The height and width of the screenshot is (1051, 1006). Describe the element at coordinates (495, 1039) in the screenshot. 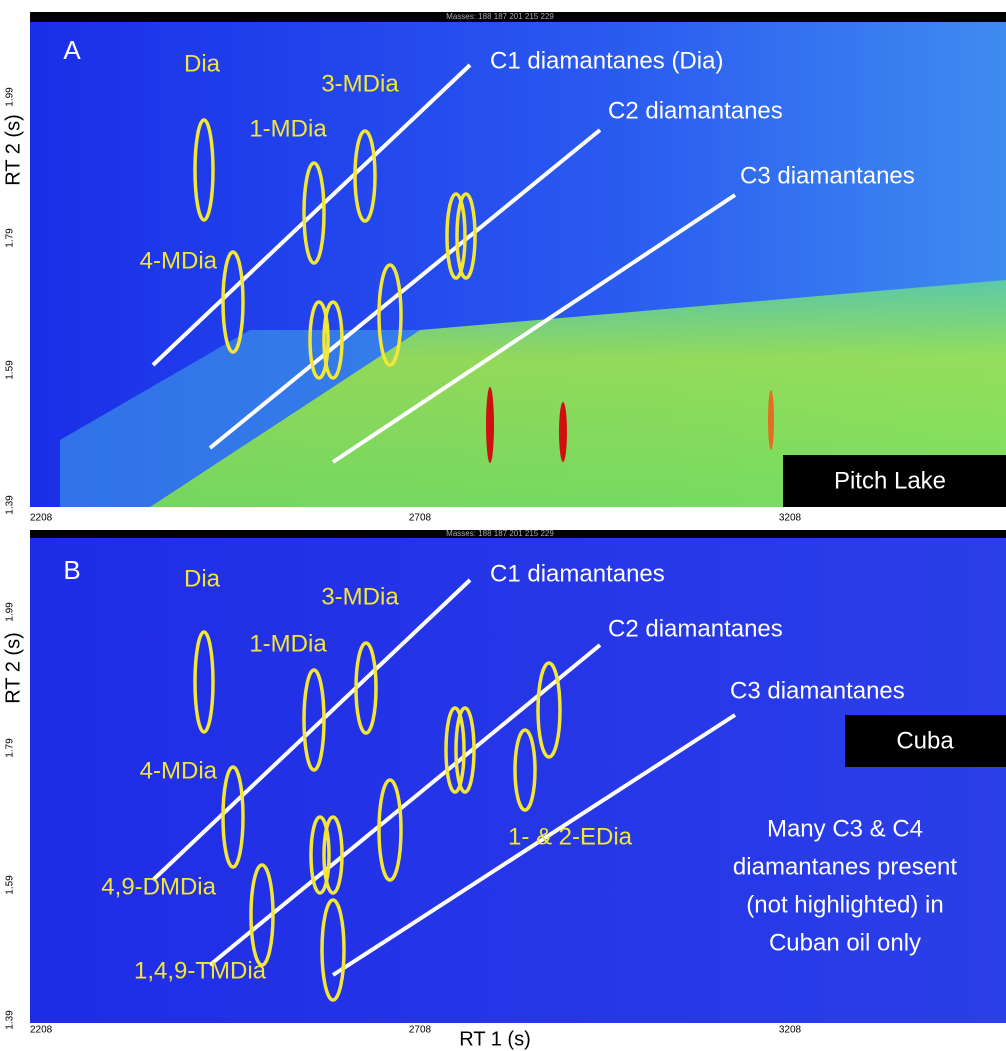

I see `x-axis-label: RT 1 (s)` at that location.